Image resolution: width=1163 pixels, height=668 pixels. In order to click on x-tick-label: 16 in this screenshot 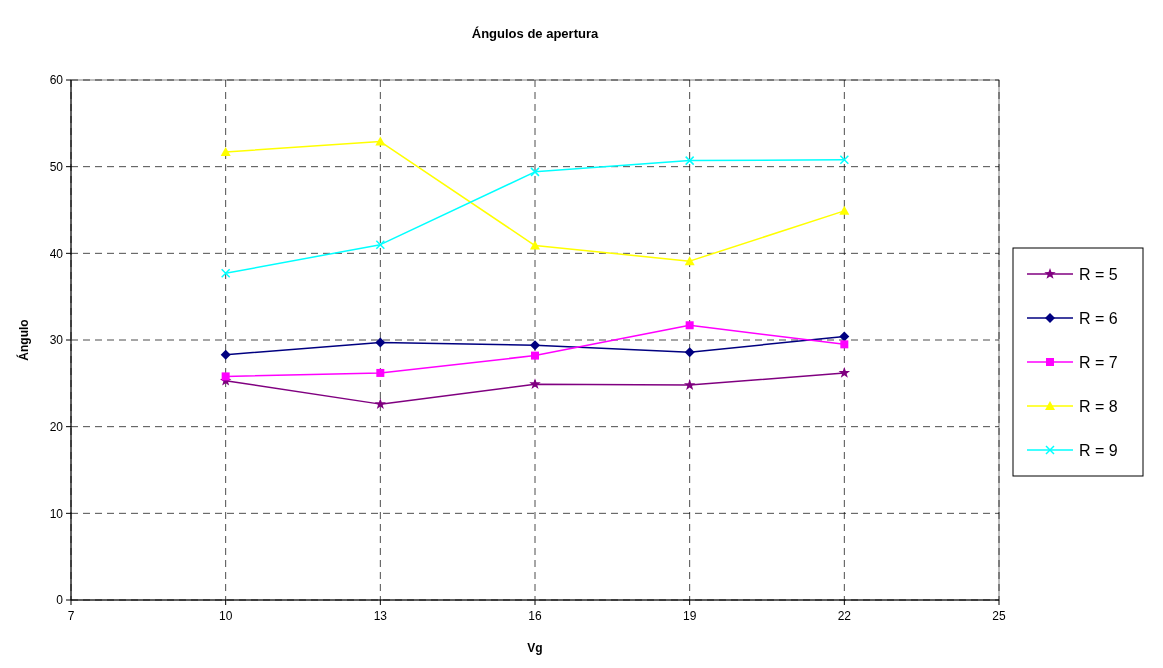, I will do `click(535, 616)`.